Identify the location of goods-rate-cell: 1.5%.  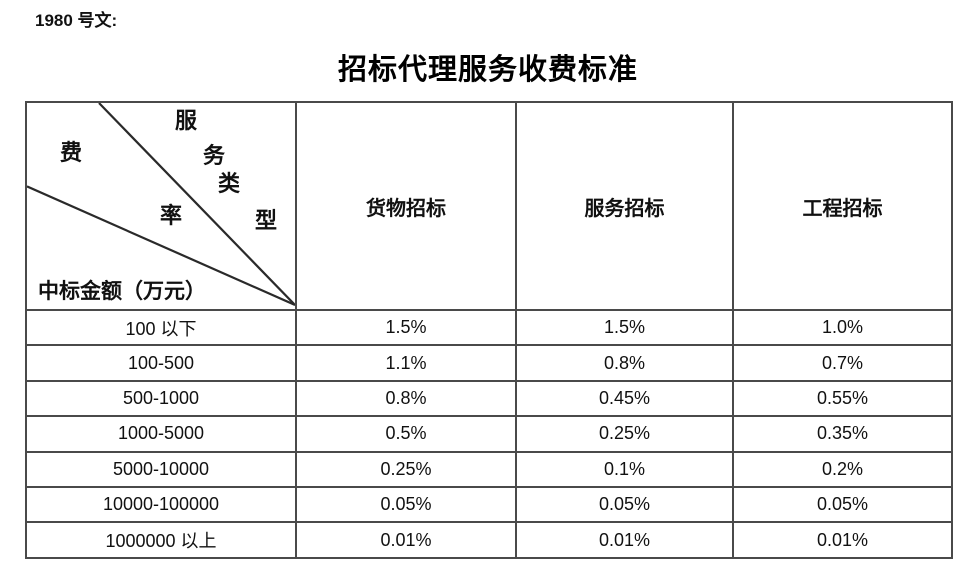
(406, 327).